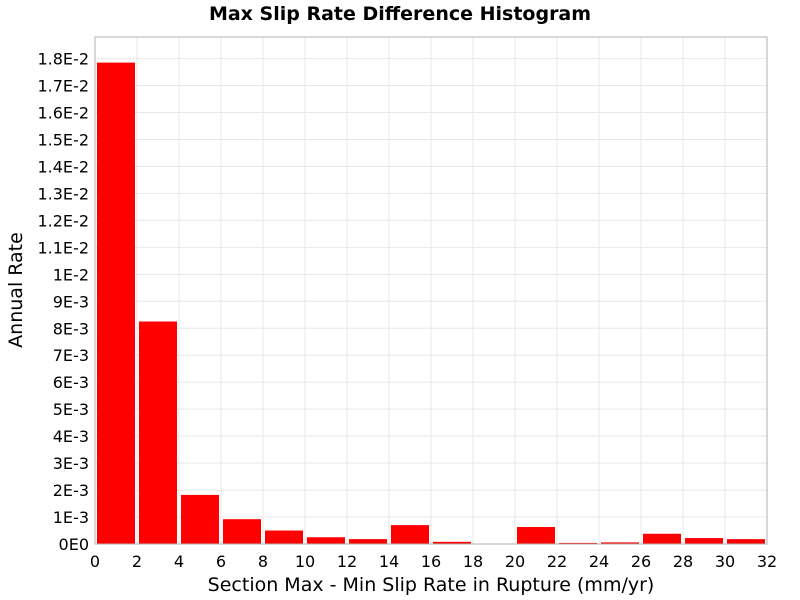 Image resolution: width=800 pixels, height=600 pixels. Describe the element at coordinates (71, 409) in the screenshot. I see `y-tick-label: 5E-3` at that location.